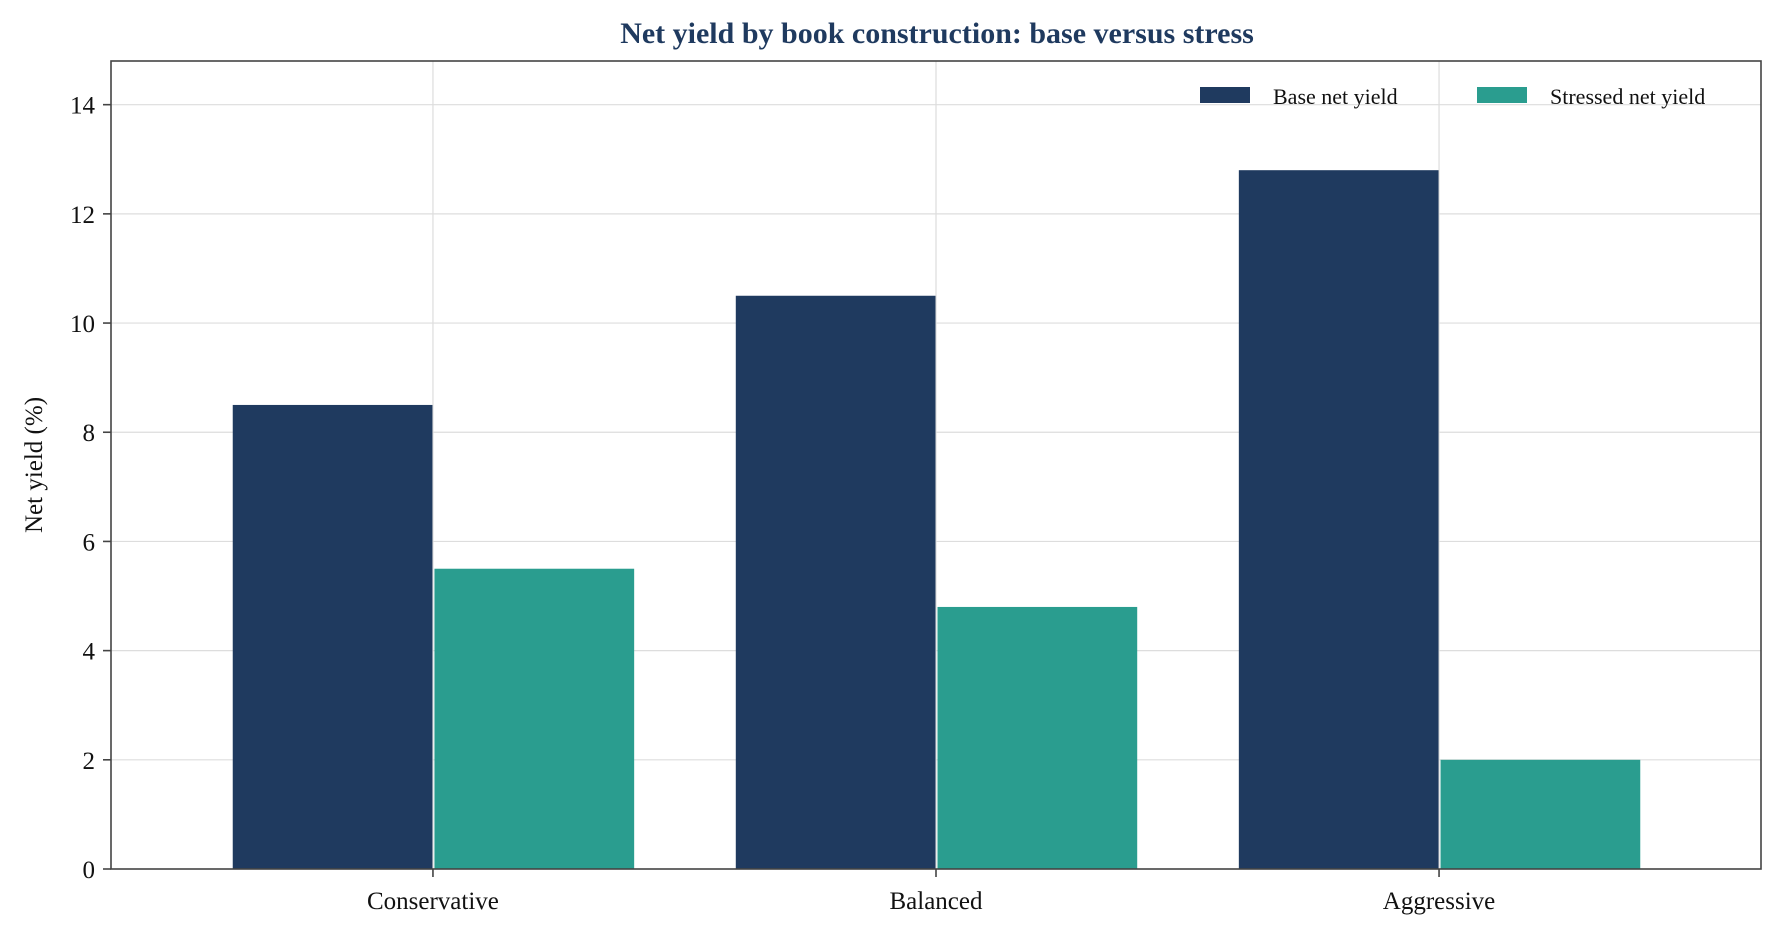  What do you see at coordinates (1452, 96) in the screenshot?
I see `legend: Base net yield Stressed net yield` at bounding box center [1452, 96].